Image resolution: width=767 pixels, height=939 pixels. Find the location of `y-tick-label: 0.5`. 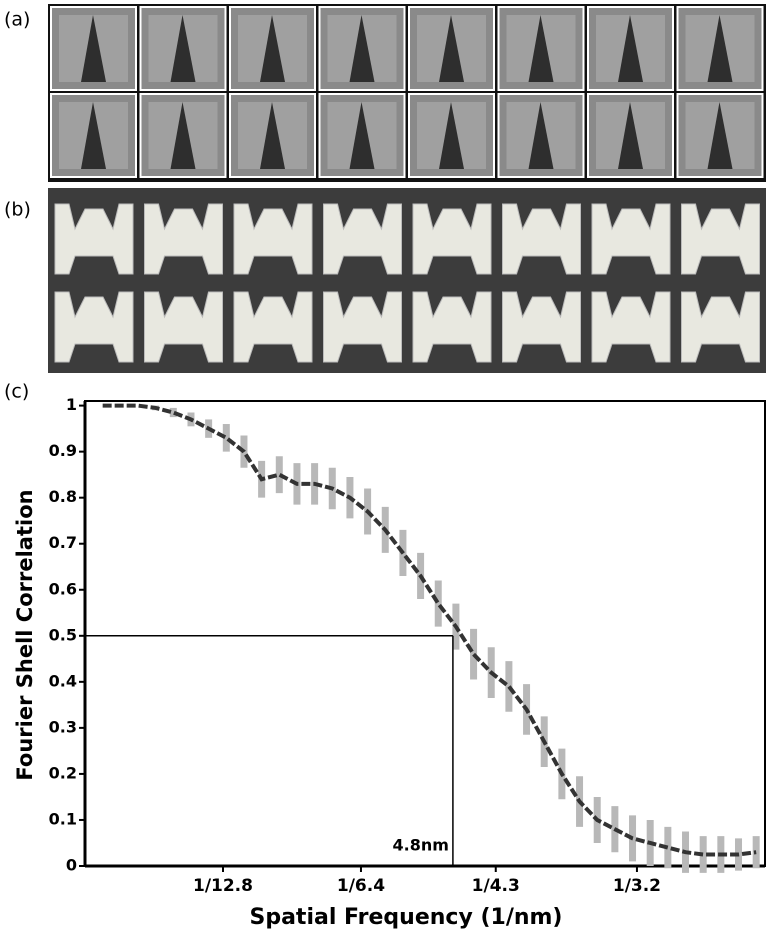

y-tick-label: 0.5 is located at coordinates (63, 634).